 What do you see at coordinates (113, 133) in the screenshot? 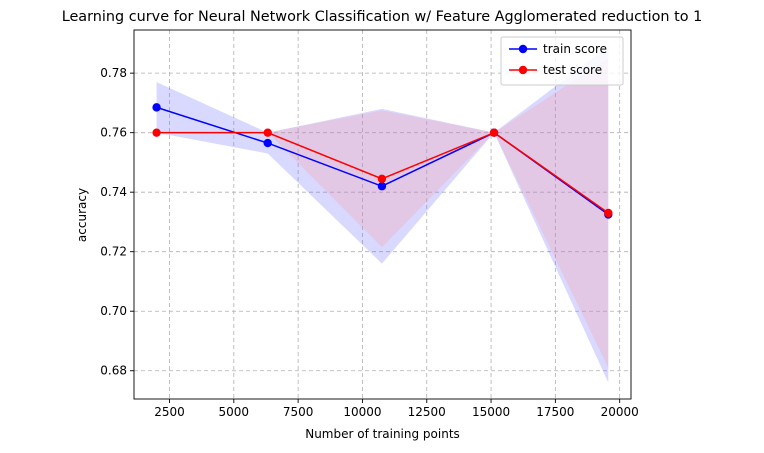
I see `y-tick-label: 0.76` at bounding box center [113, 133].